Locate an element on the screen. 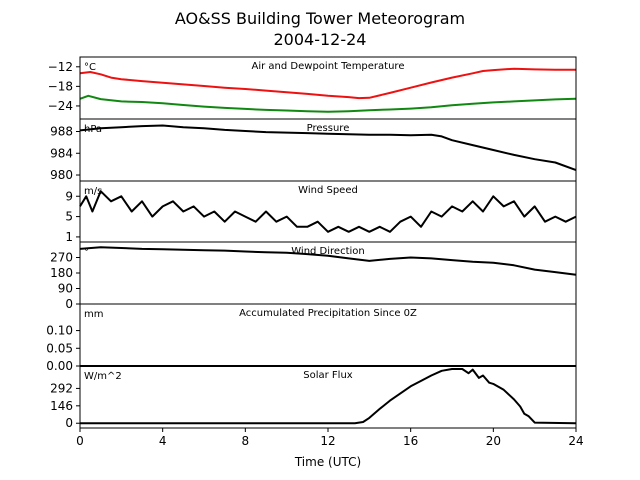 Image resolution: width=640 pixels, height=480 pixels. panel-5-ytick-label: 292 is located at coordinates (61, 388).